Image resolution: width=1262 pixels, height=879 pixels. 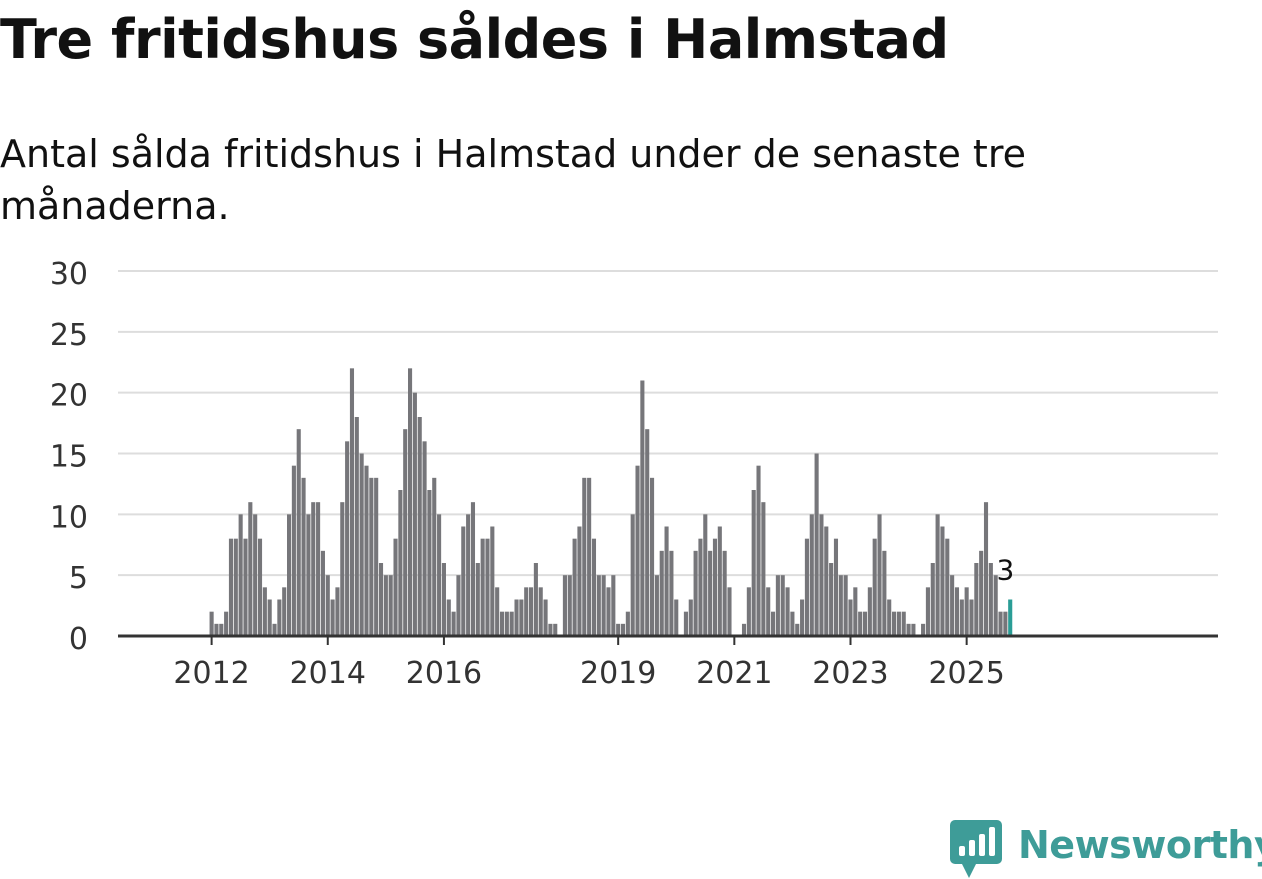 What do you see at coordinates (444, 673) in the screenshot?
I see `x-tick-label: 2016` at bounding box center [444, 673].